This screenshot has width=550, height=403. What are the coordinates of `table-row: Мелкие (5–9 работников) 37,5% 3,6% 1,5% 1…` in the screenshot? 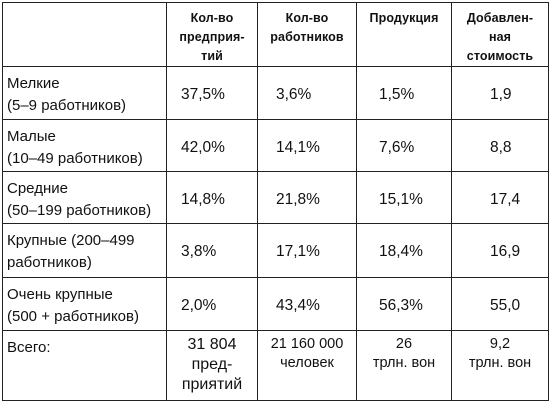 It's located at (275, 93).